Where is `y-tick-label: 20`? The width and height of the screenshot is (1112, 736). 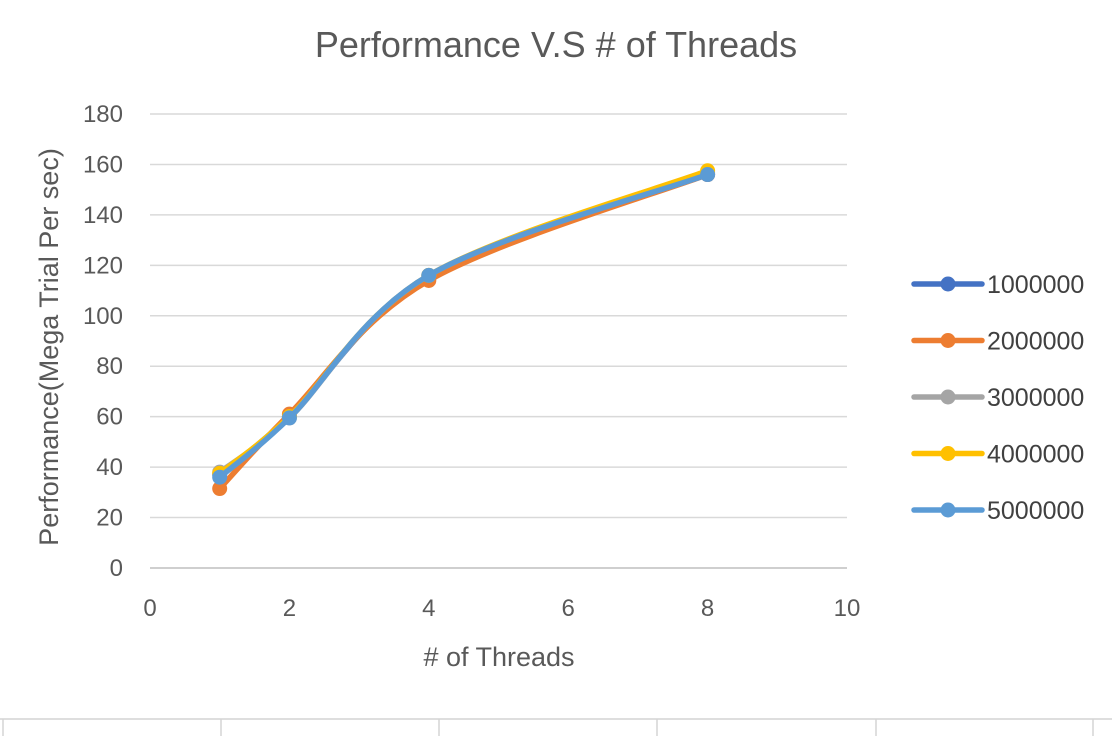 y-tick-label: 20 is located at coordinates (109, 518).